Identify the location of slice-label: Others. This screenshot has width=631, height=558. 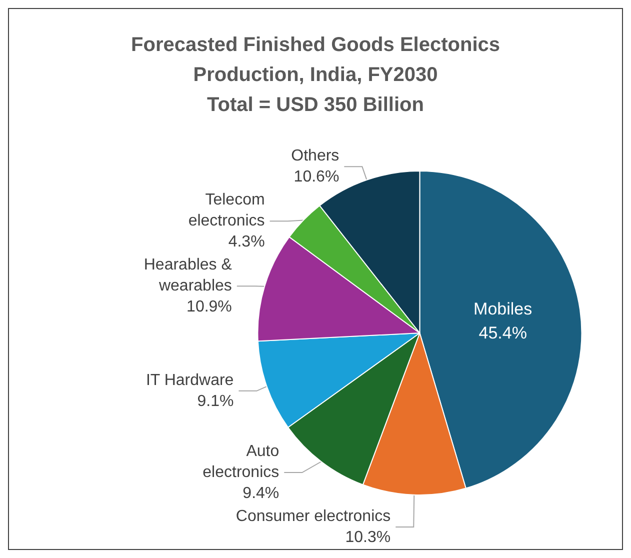
(315, 156).